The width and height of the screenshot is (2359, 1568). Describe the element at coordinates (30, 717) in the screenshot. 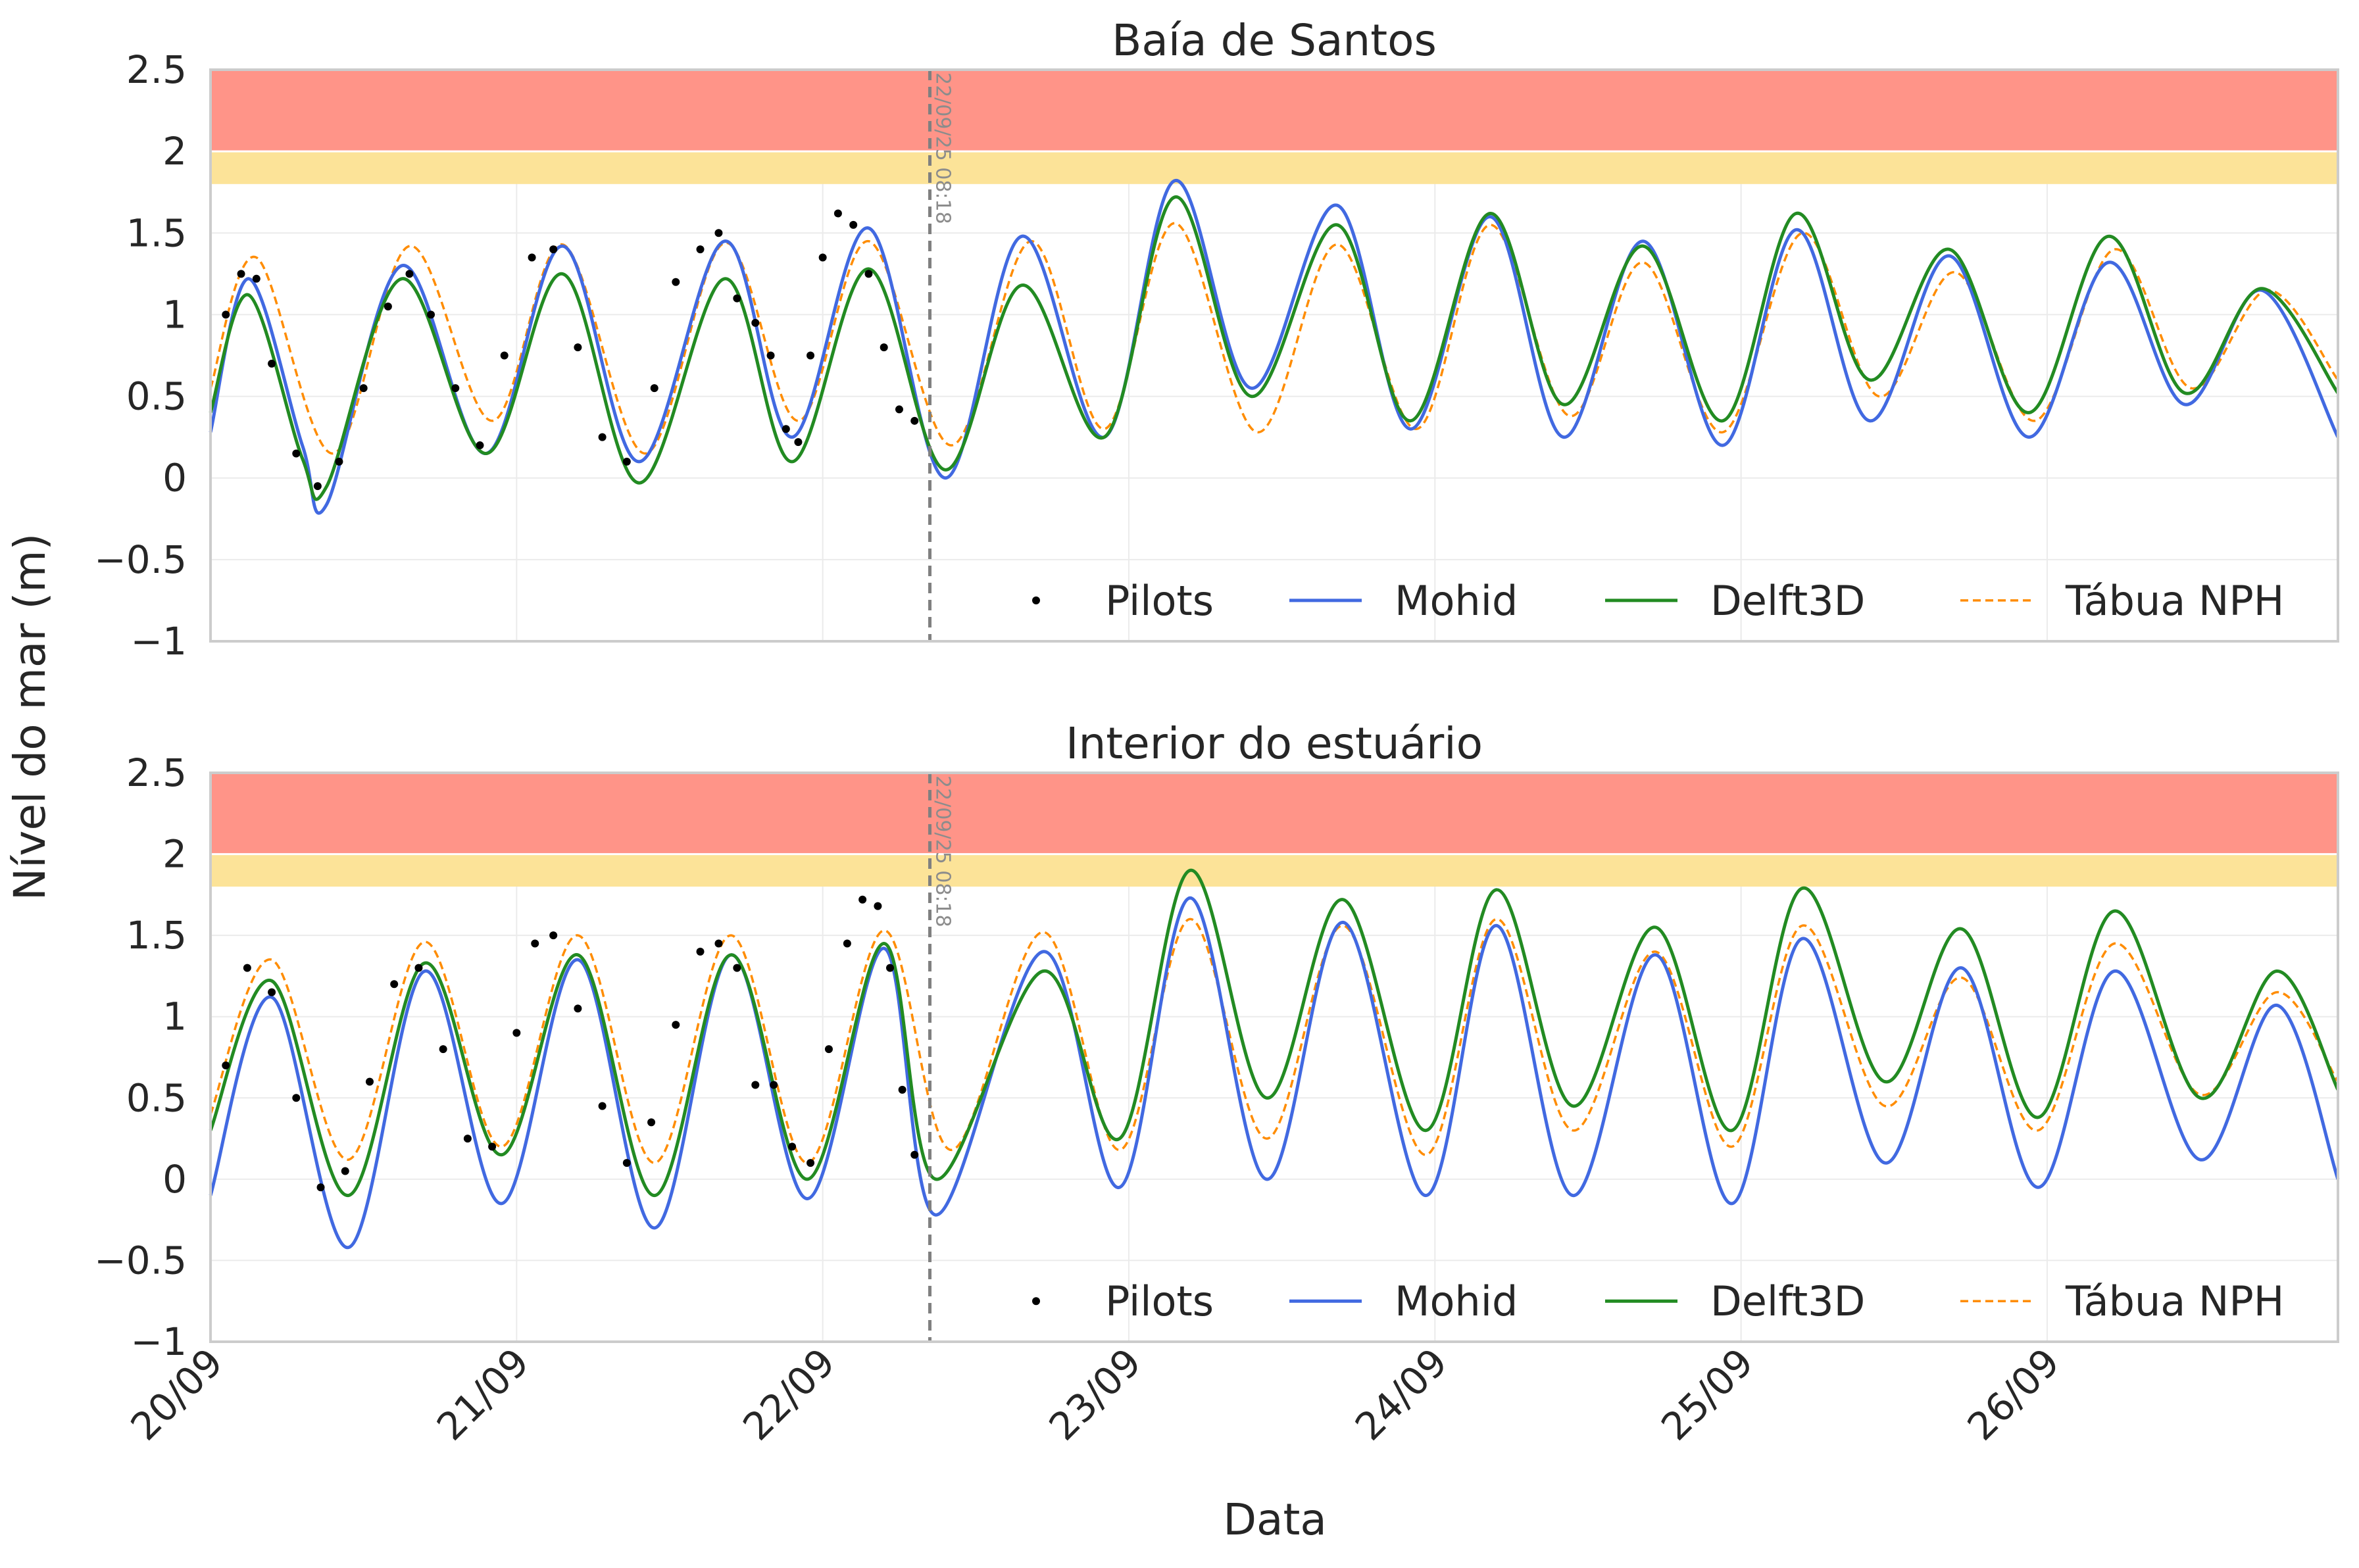

I see `y-axis-label: Nível do mar (m)` at that location.